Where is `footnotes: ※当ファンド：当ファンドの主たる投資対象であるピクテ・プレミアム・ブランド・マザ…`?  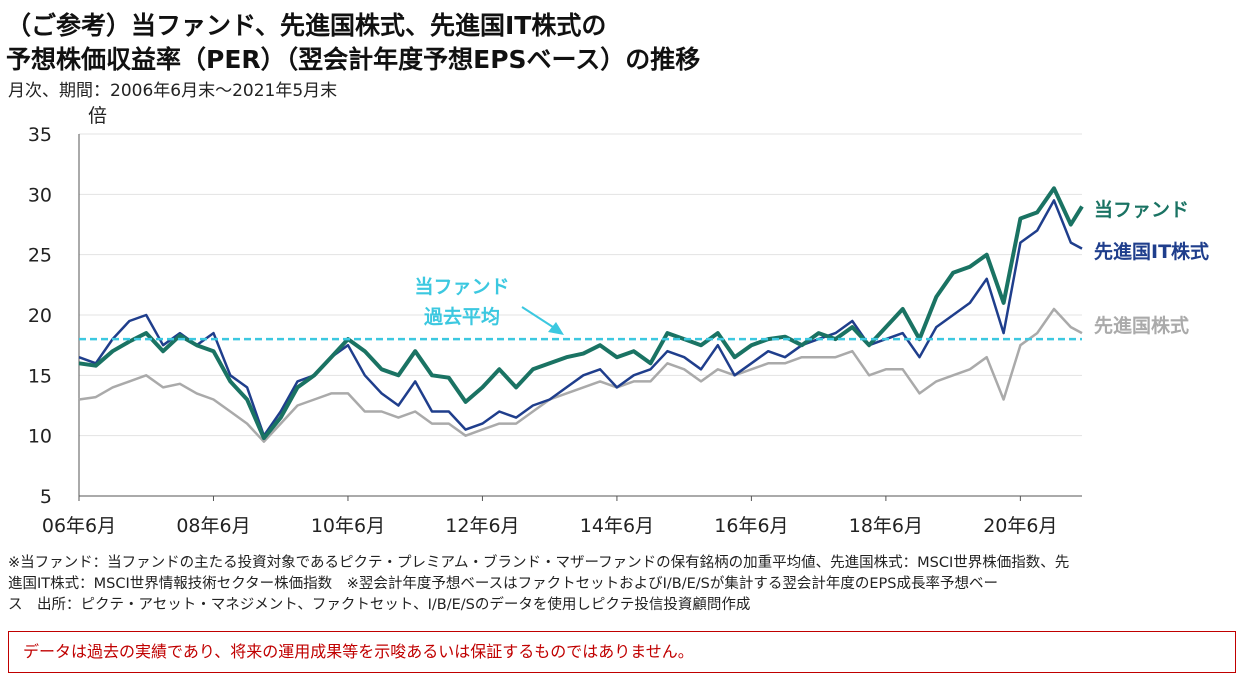 footnotes: ※当ファンド：当ファンドの主たる投資対象であるピクテ・プレミアム・ブランド・マザ… is located at coordinates (624, 584).